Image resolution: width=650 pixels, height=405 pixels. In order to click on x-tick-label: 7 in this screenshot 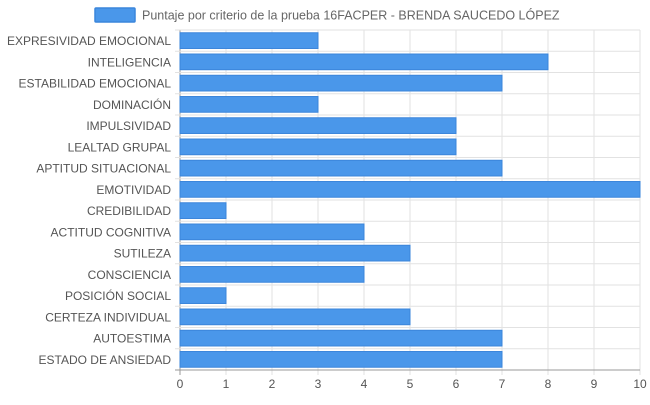, I will do `click(502, 384)`.